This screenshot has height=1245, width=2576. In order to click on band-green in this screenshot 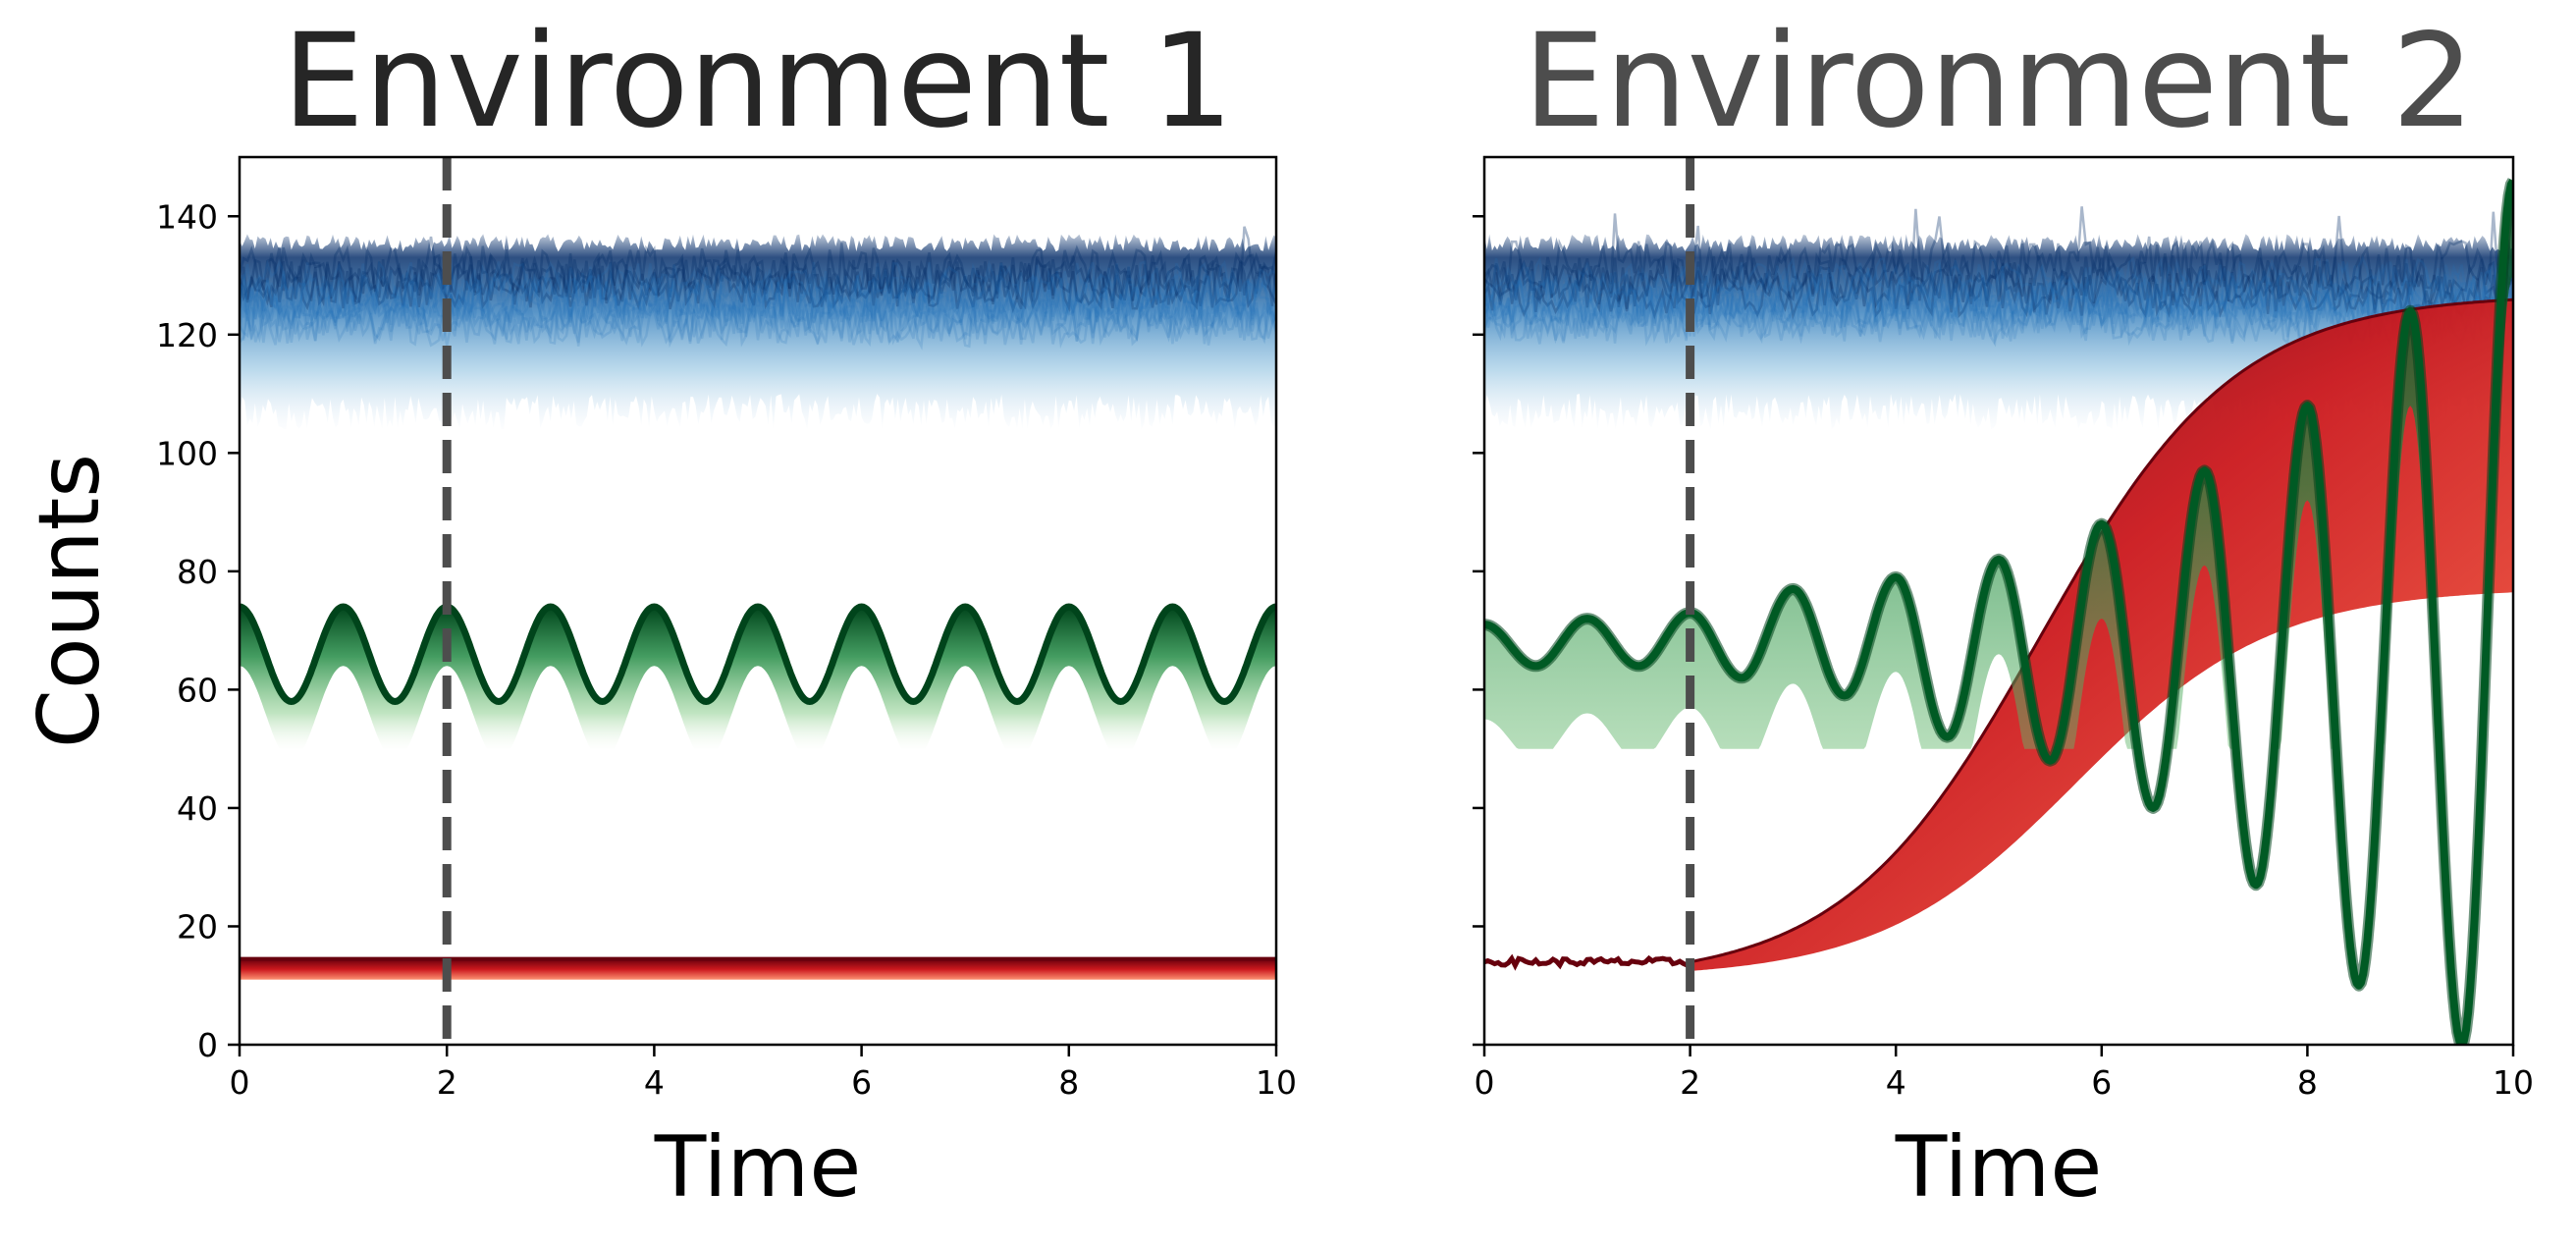, I will do `click(758, 678)`.